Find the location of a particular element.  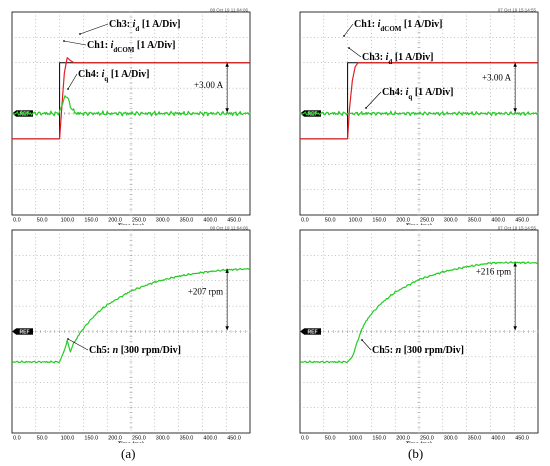

panel-label-a: (a) is located at coordinates (128, 453).